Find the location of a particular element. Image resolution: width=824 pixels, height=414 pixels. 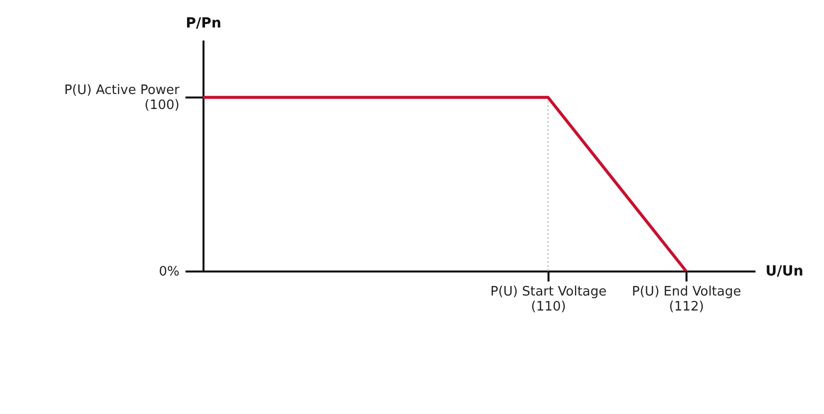

y-tick-label: P(U) Active Power (100) is located at coordinates (122, 97).